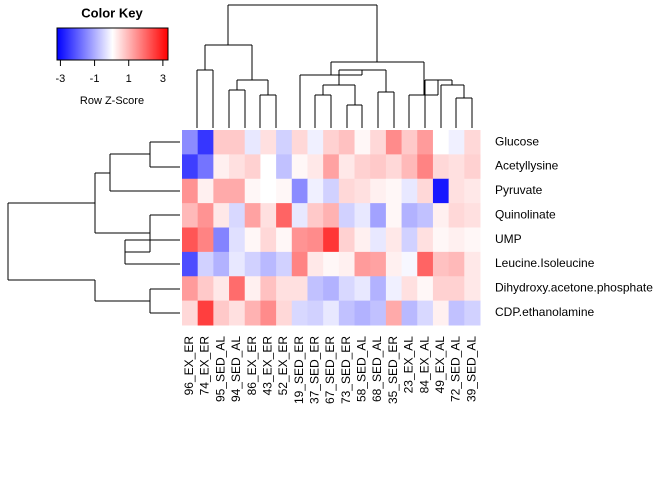  Describe the element at coordinates (220, 369) in the screenshot. I see `column-label: 95_SED_AL` at that location.